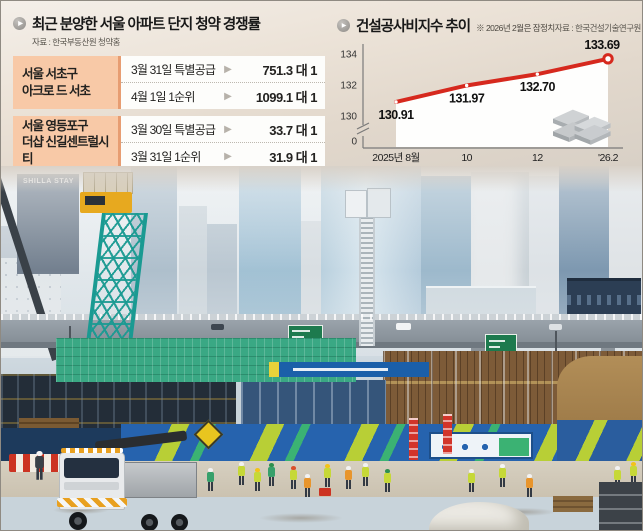 The height and width of the screenshot is (531, 643). I want to click on truck-bumper-stripe, so click(92, 502).